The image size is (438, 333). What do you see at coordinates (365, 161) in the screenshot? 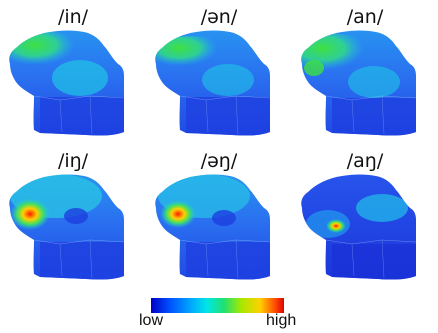
I see `phoneme-label: /aŋ/` at bounding box center [365, 161].